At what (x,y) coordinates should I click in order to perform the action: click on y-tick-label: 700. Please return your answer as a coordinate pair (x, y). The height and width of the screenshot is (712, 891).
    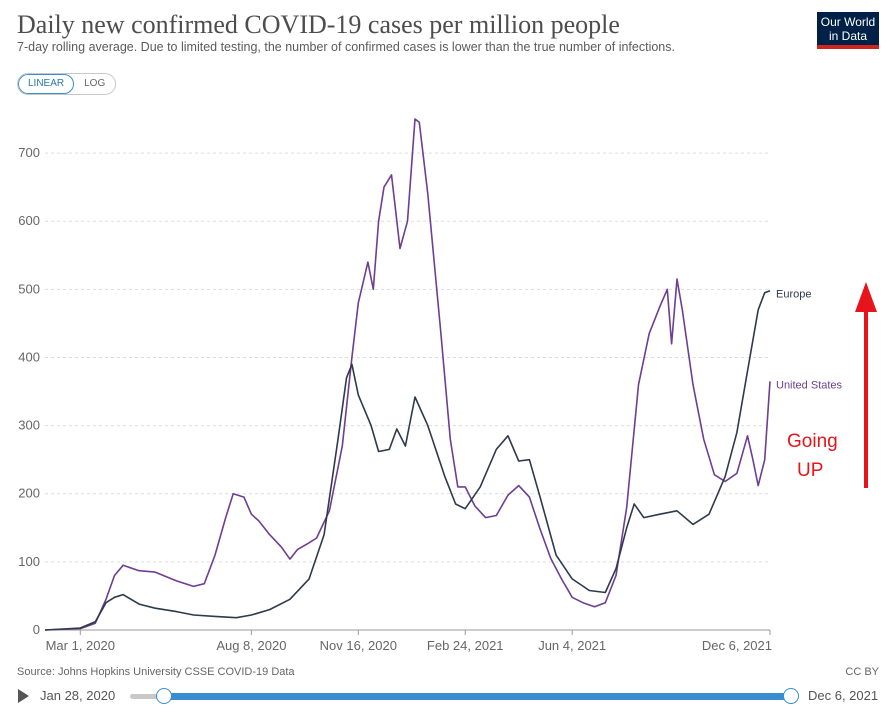
    Looking at the image, I should click on (29, 152).